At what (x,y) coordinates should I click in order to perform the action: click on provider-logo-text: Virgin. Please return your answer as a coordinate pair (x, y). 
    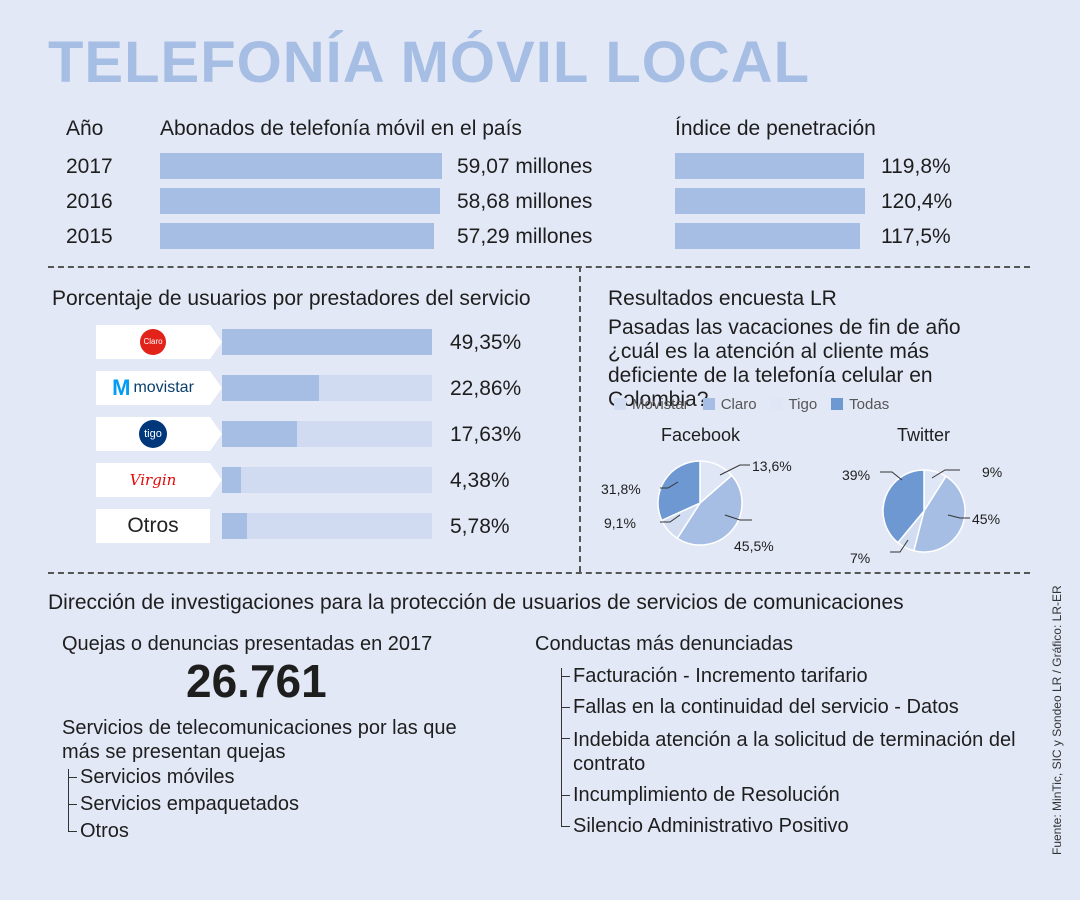
    Looking at the image, I should click on (153, 480).